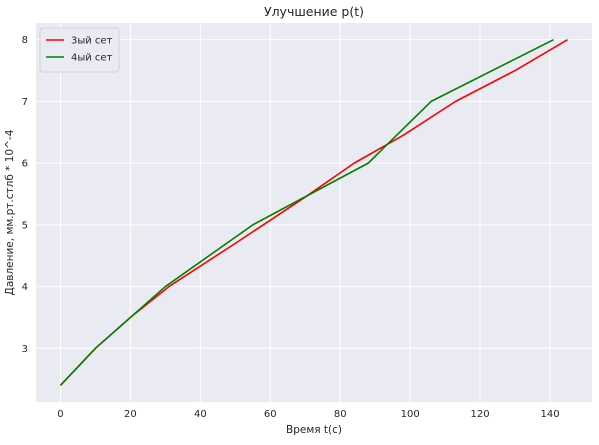 This screenshot has height=445, width=599. Describe the element at coordinates (25, 349) in the screenshot. I see `y-tick-label: 3` at that location.